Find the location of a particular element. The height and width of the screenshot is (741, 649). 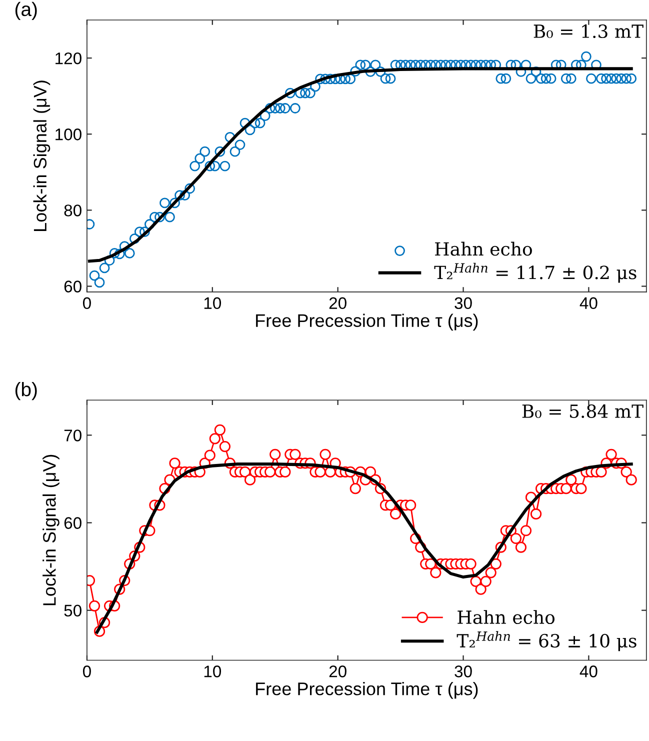

annotation: B₀ = 5.84 mT is located at coordinates (583, 411).